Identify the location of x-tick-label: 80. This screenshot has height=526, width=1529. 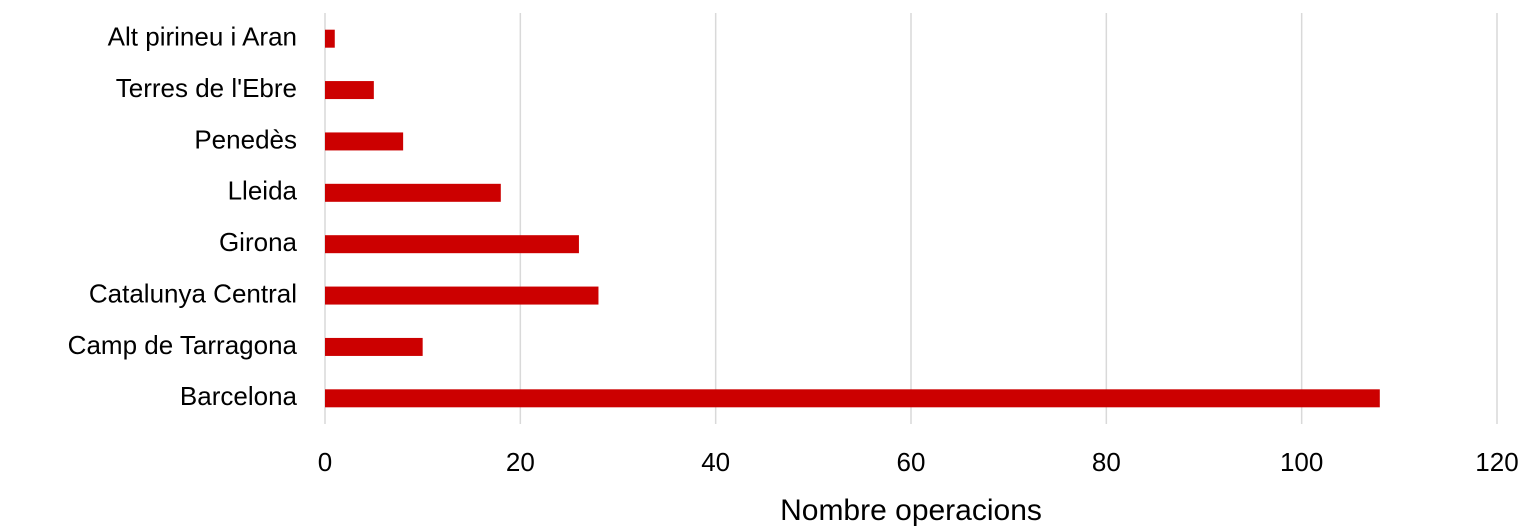
(1106, 462).